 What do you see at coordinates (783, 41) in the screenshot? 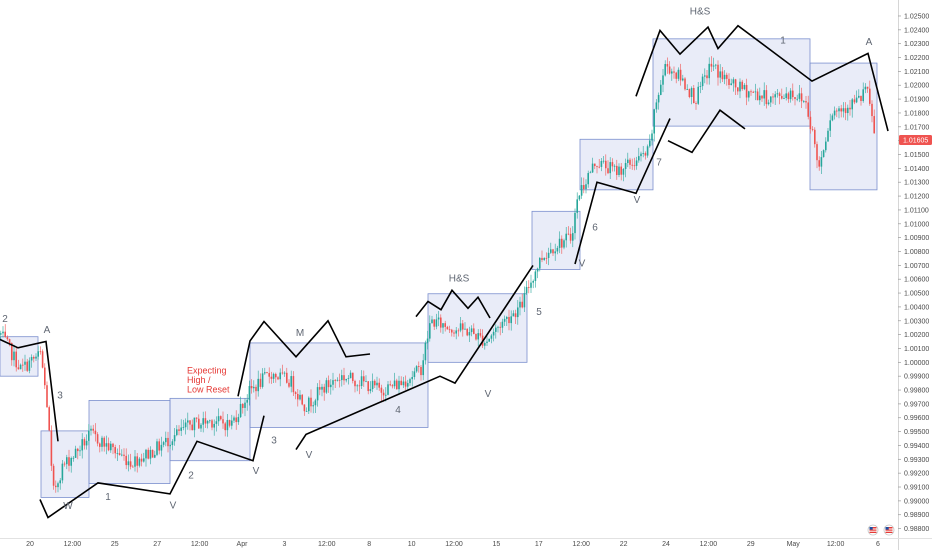
I see `wave-label: 1` at bounding box center [783, 41].